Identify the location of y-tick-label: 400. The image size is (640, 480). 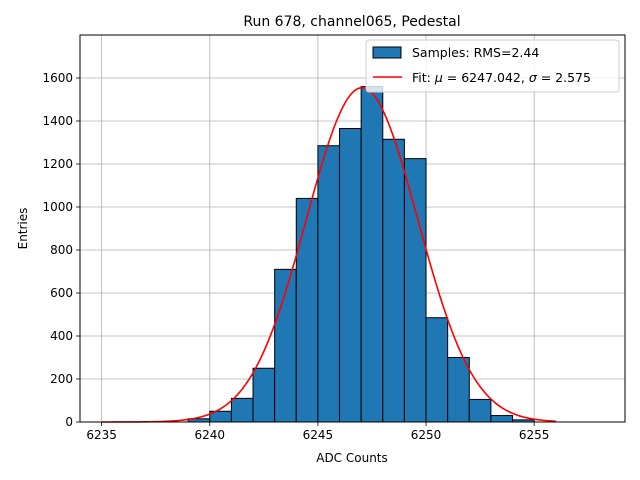
(61, 336).